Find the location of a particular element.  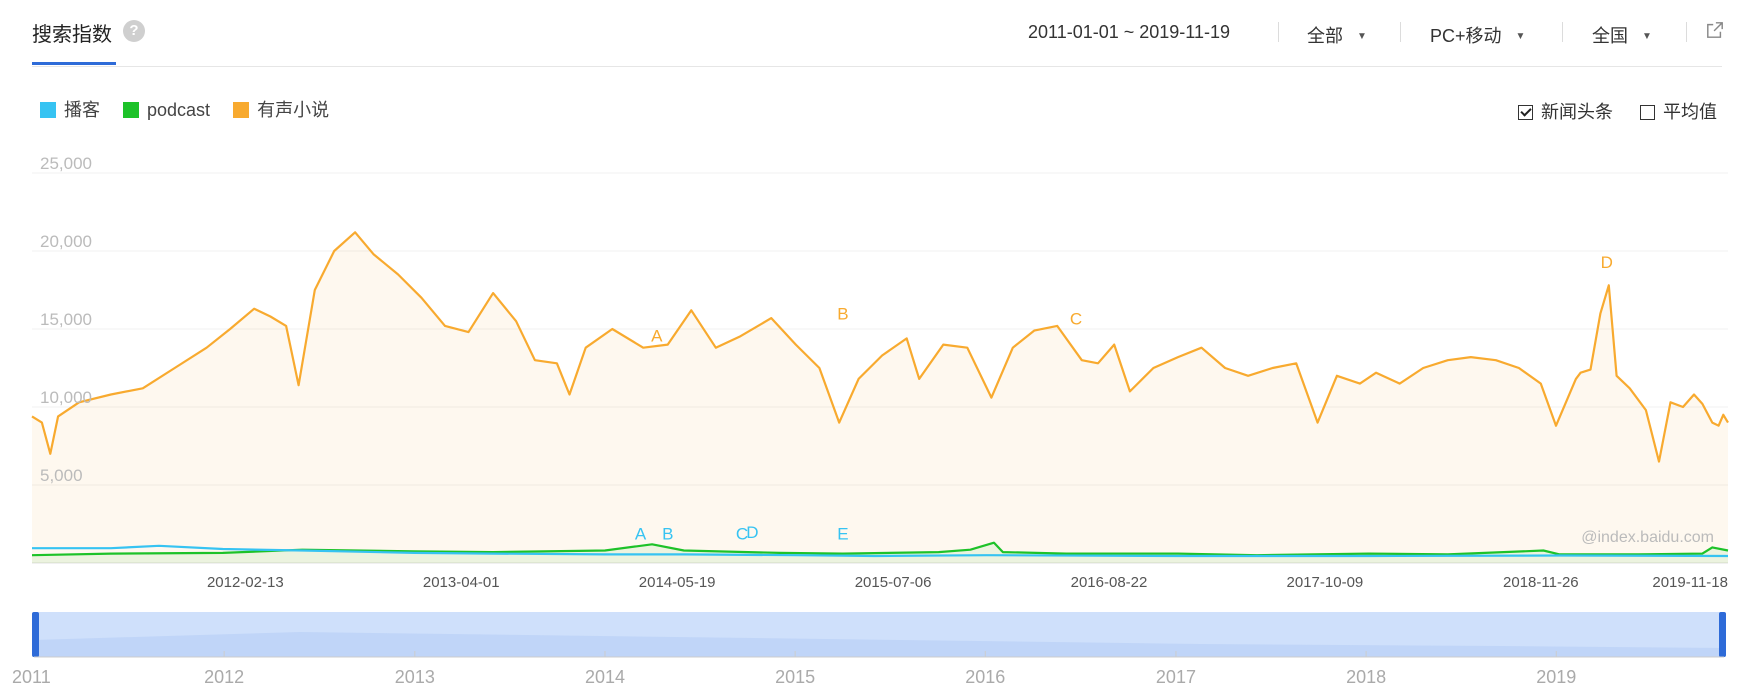

brush-year-label: 2011 is located at coordinates (31, 677).